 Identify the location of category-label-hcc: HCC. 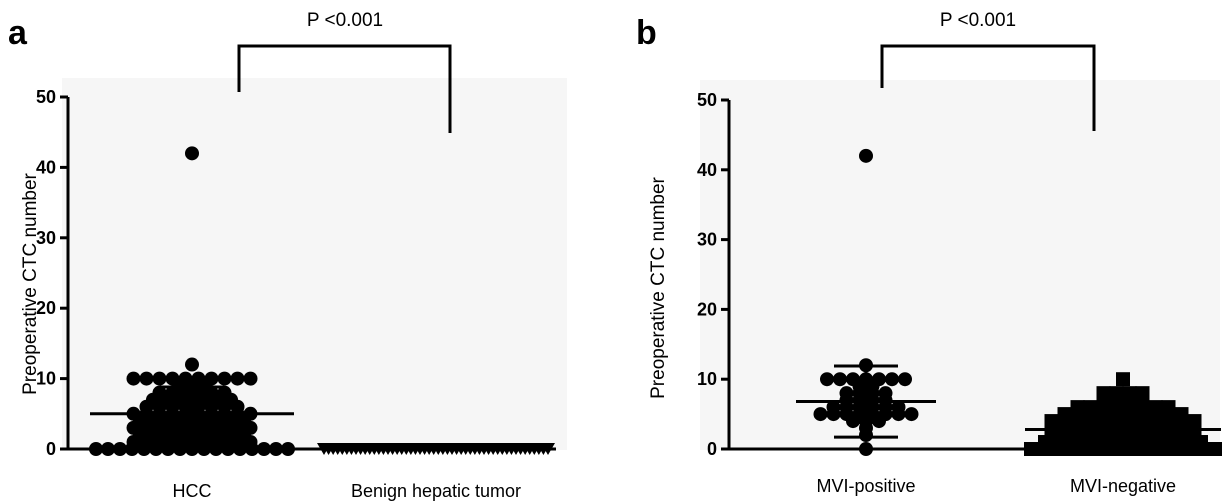
(192, 491).